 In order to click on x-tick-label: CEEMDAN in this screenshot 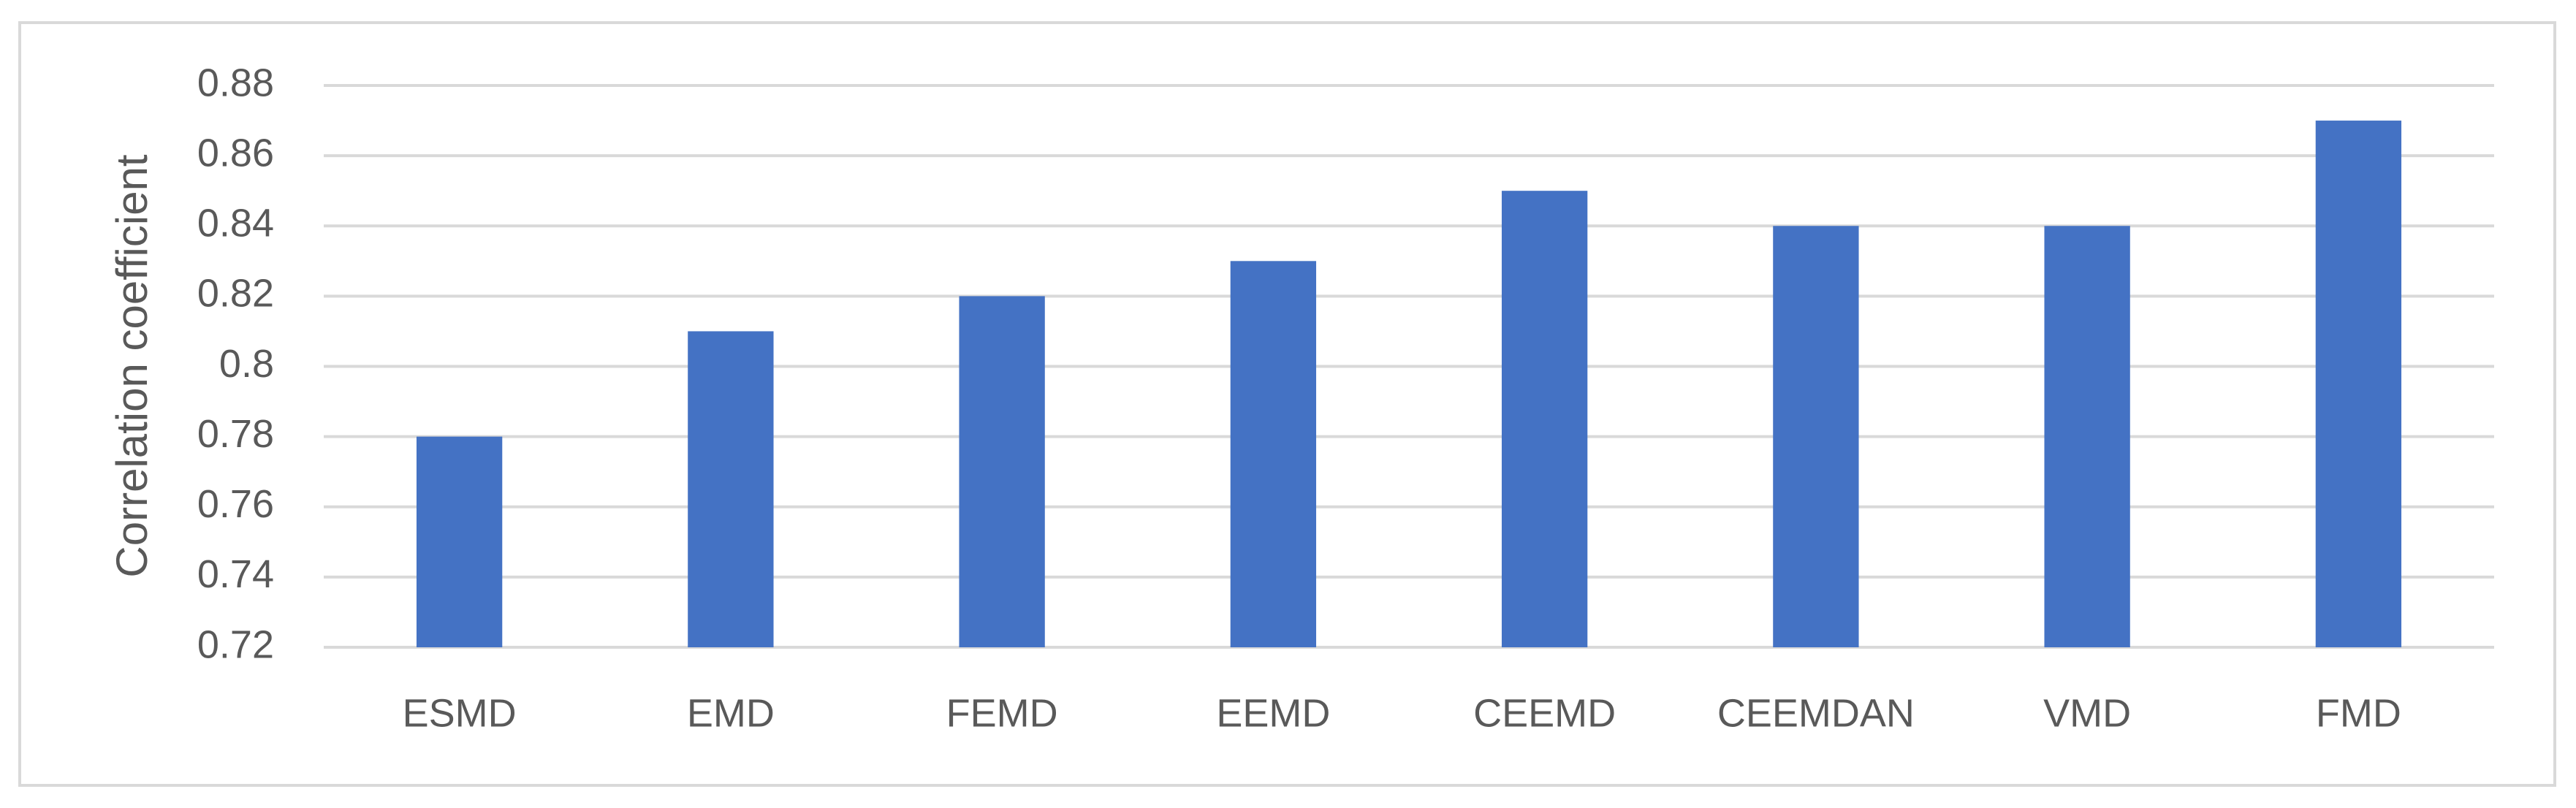, I will do `click(1816, 713)`.